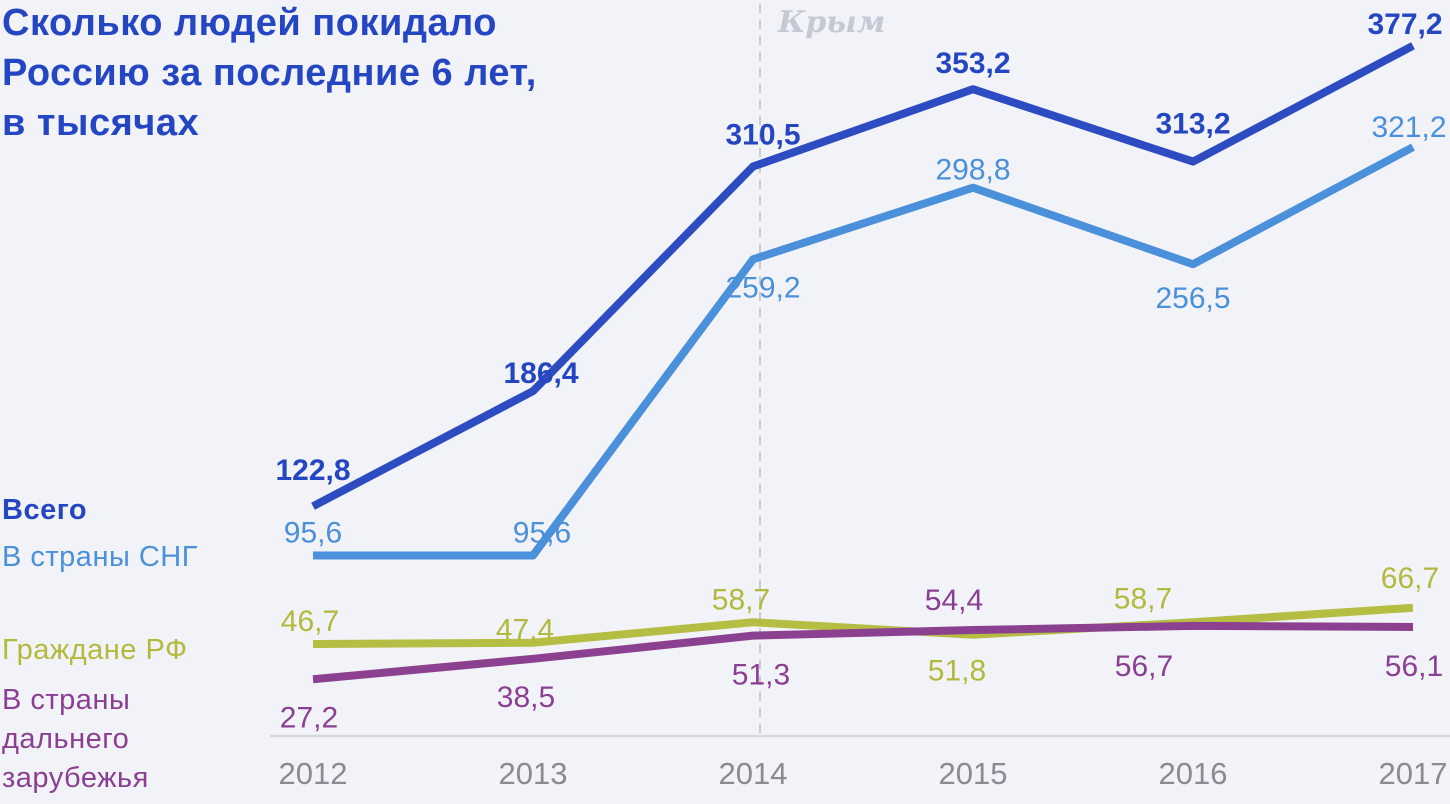 Image resolution: width=1450 pixels, height=804 pixels. Describe the element at coordinates (762, 134) in the screenshot. I see `value-label-total-2014: 310,5` at that location.